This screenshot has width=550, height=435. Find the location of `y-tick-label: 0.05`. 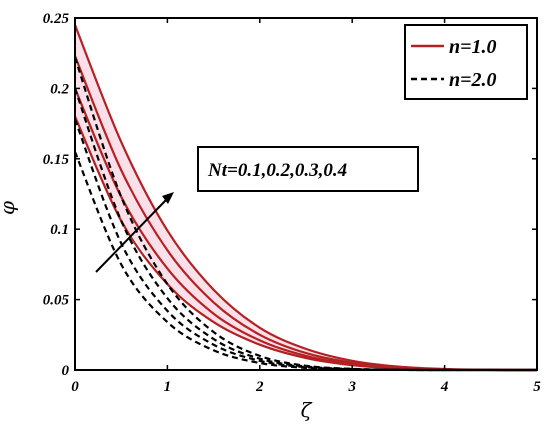

y-tick-label: 0.05 is located at coordinates (56, 301).